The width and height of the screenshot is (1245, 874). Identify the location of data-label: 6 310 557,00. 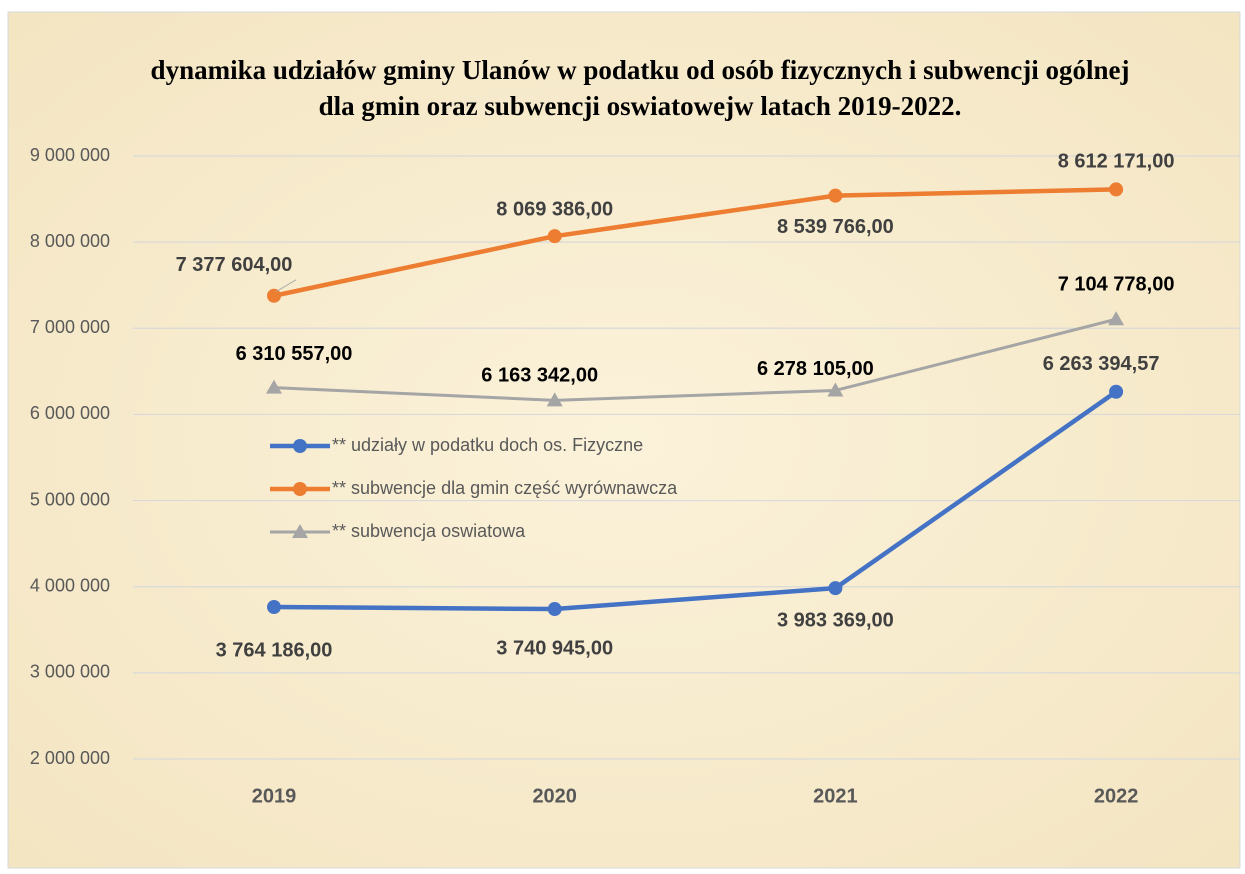
(294, 354).